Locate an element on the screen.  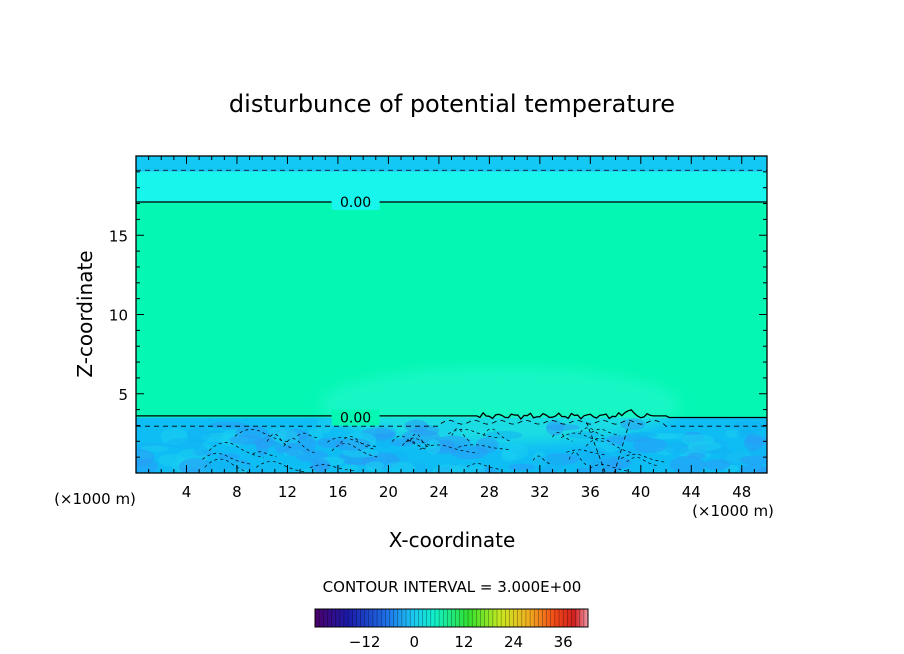
x-tick-label: 48 is located at coordinates (741, 492).